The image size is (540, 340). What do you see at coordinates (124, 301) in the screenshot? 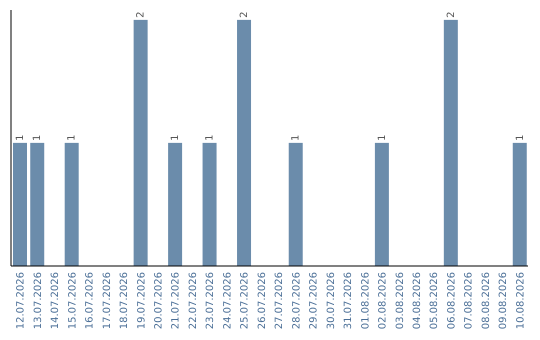
I see `x-tick-label: 18.07.2026` at bounding box center [124, 301].